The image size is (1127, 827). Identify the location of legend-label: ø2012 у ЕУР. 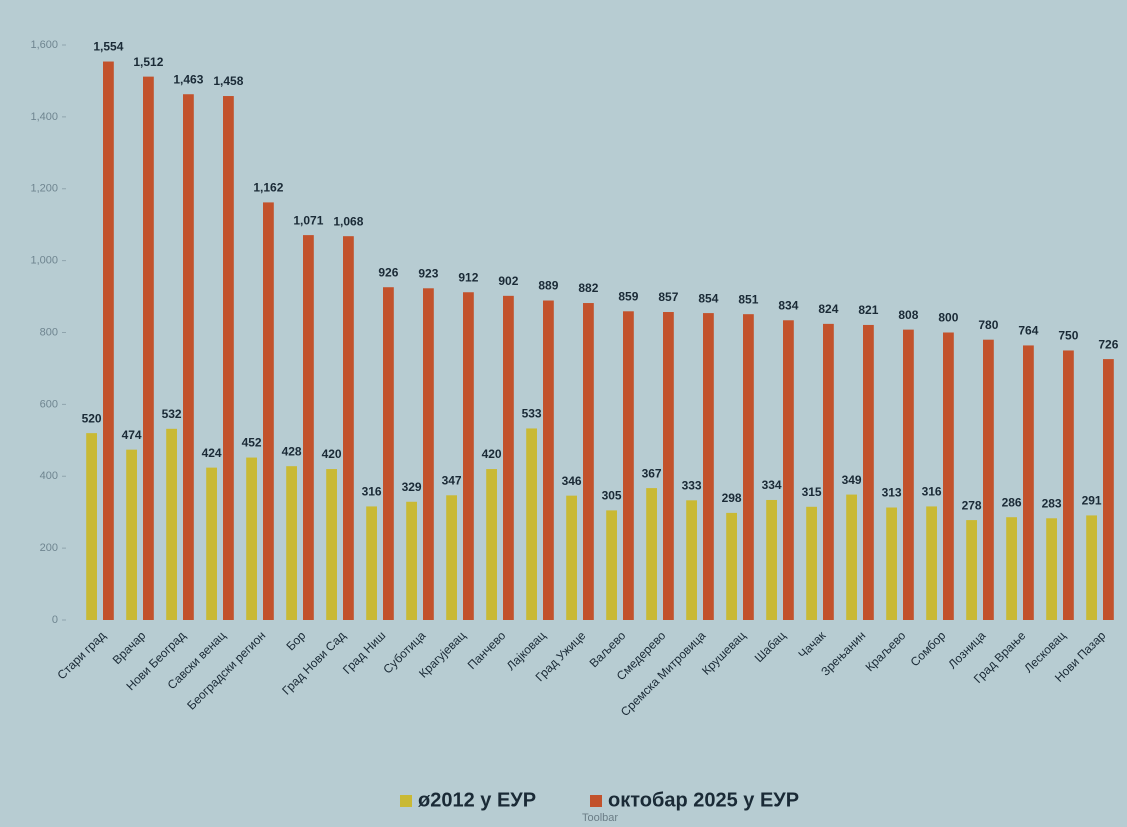
(477, 800).